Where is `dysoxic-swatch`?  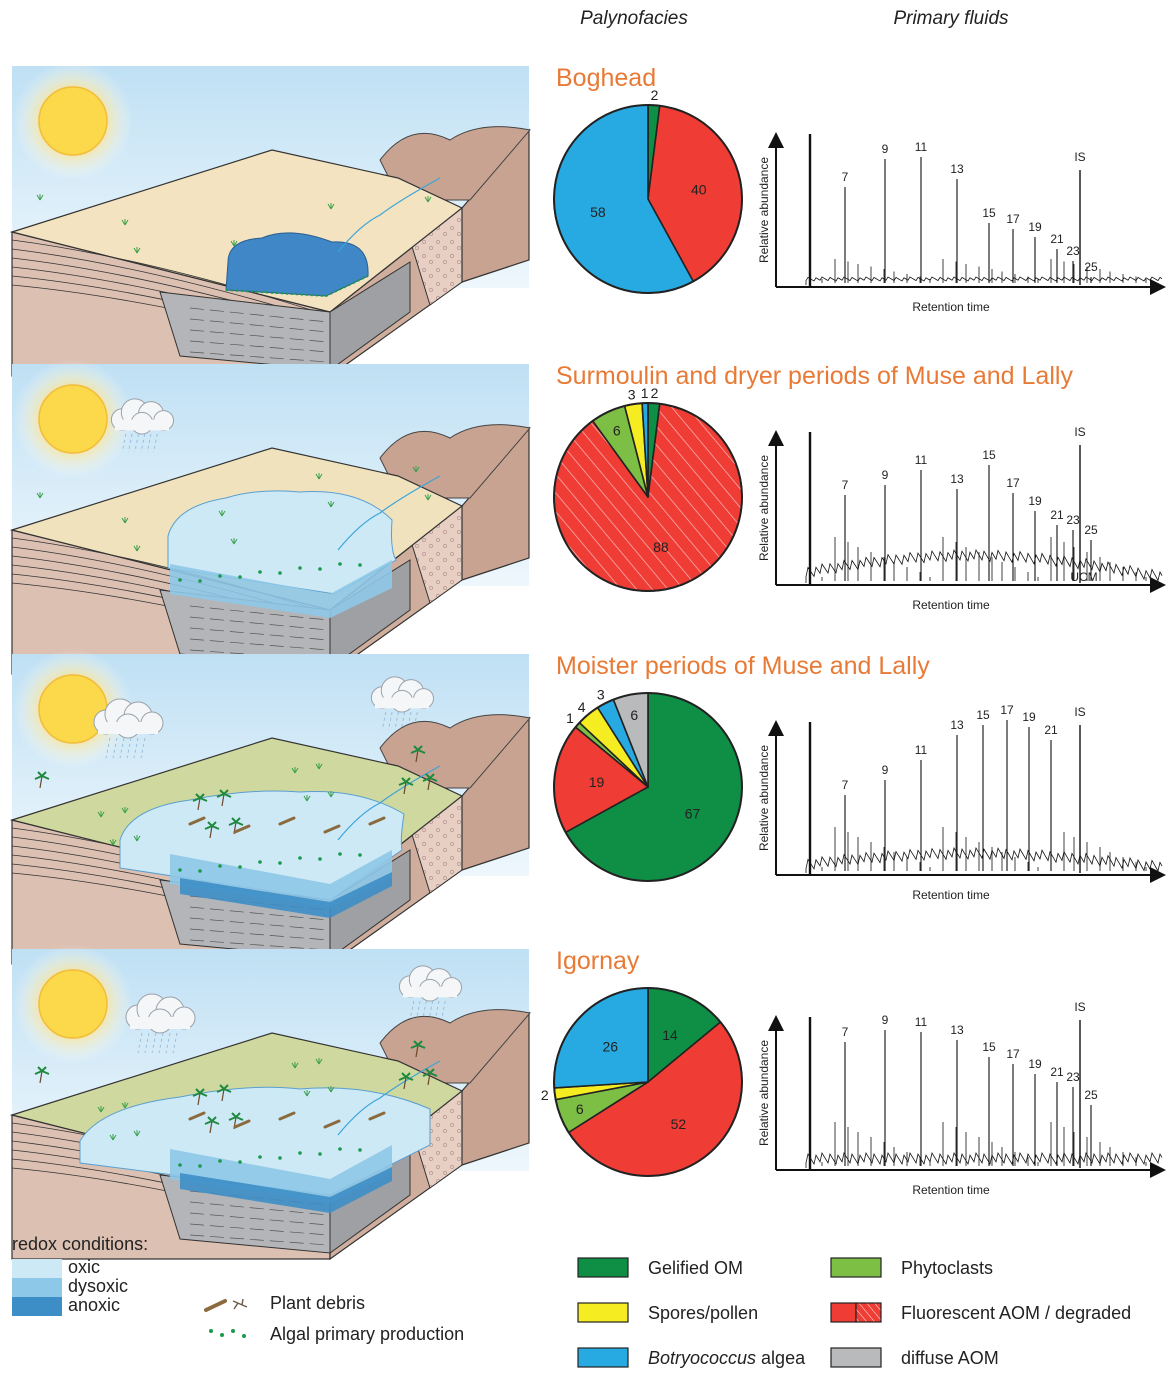 dysoxic-swatch is located at coordinates (37, 1287).